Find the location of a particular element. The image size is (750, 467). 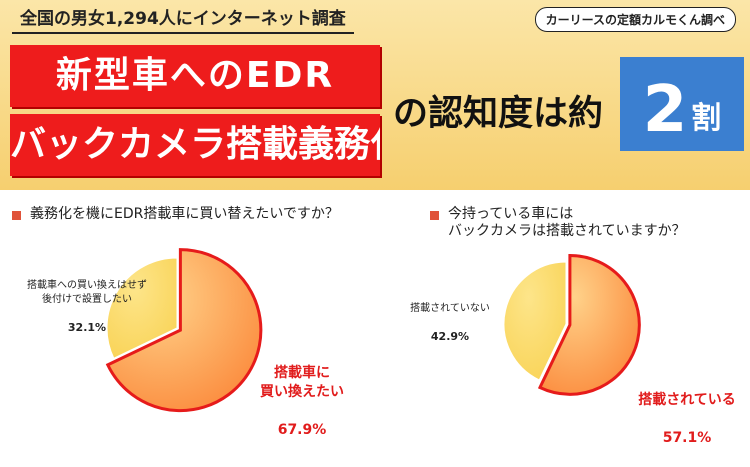

pie2-minor-label: 搭載されていない 42.9% is located at coordinates (450, 323).